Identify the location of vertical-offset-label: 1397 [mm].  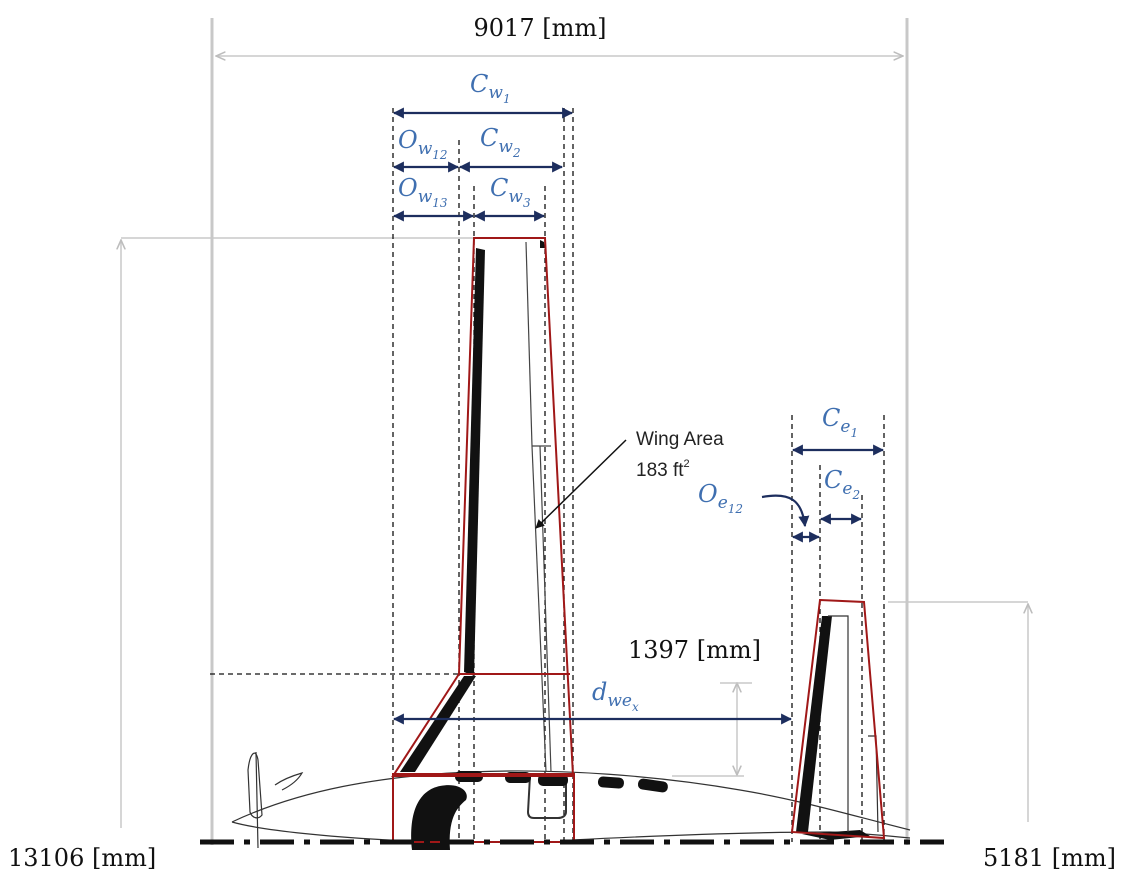
(694, 650).